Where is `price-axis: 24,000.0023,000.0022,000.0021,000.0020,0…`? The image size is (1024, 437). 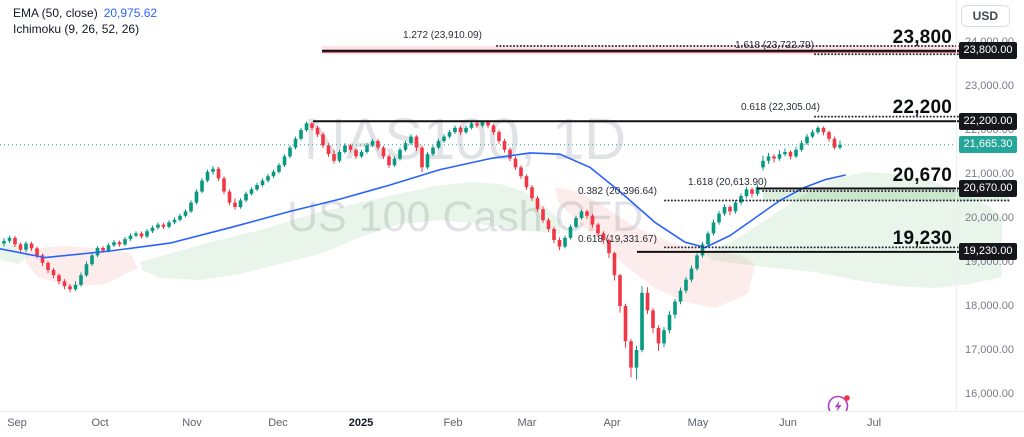
price-axis: 24,000.0023,000.0022,000.0021,000.0020,0… is located at coordinates (990, 206).